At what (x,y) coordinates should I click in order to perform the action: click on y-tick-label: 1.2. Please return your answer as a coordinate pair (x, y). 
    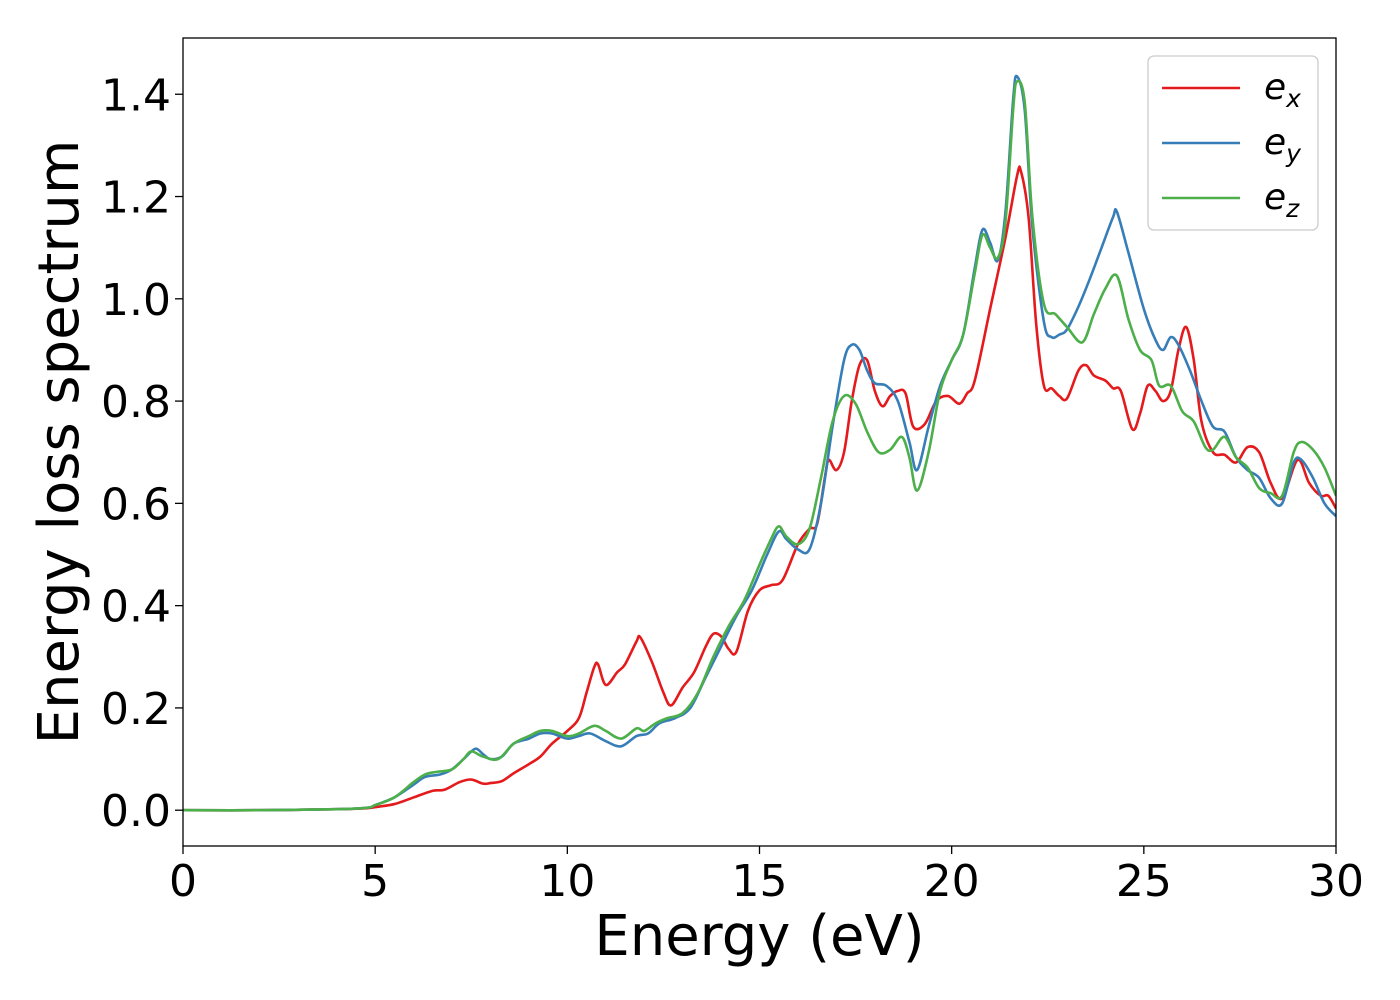
    Looking at the image, I should click on (136, 198).